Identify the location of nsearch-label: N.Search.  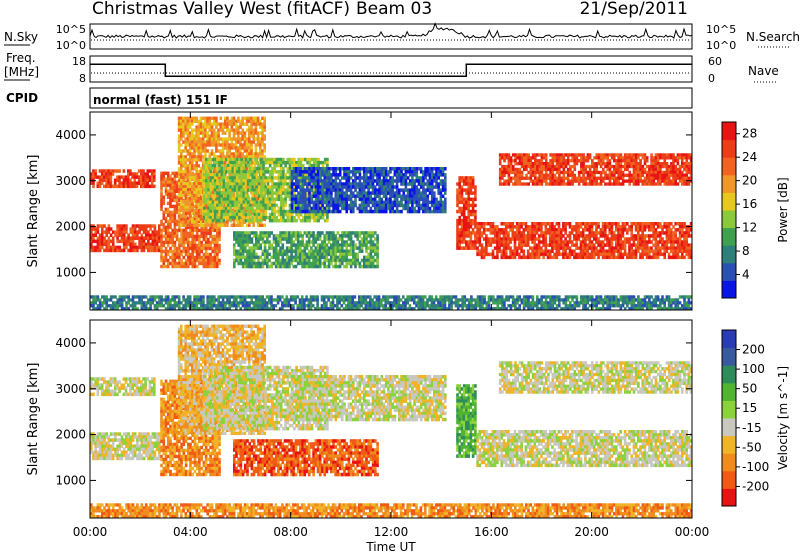
(773, 37).